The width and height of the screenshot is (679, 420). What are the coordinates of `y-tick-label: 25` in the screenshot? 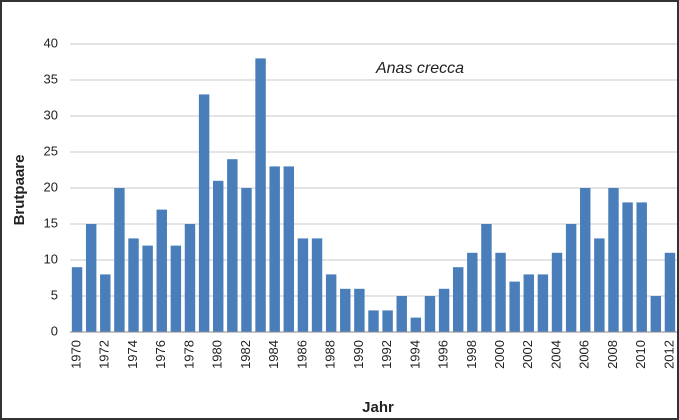 It's located at (51, 150).